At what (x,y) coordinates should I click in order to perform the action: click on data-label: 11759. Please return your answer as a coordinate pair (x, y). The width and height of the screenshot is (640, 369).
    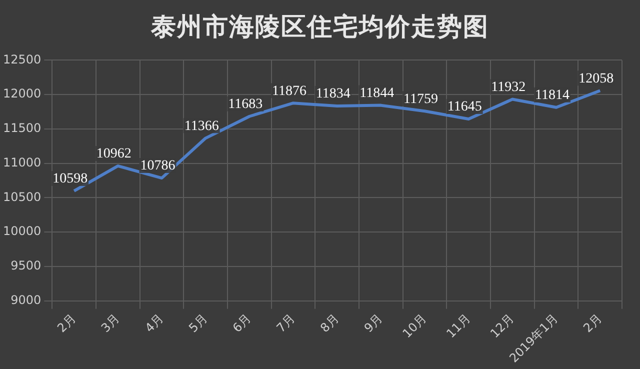
    Looking at the image, I should click on (421, 99).